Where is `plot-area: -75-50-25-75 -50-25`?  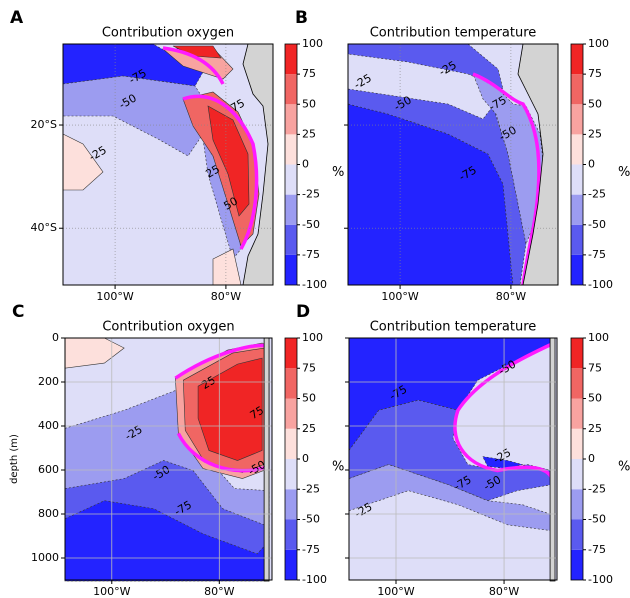
plot-area: -75-50-25-75 -50-25 is located at coordinates (452, 459).